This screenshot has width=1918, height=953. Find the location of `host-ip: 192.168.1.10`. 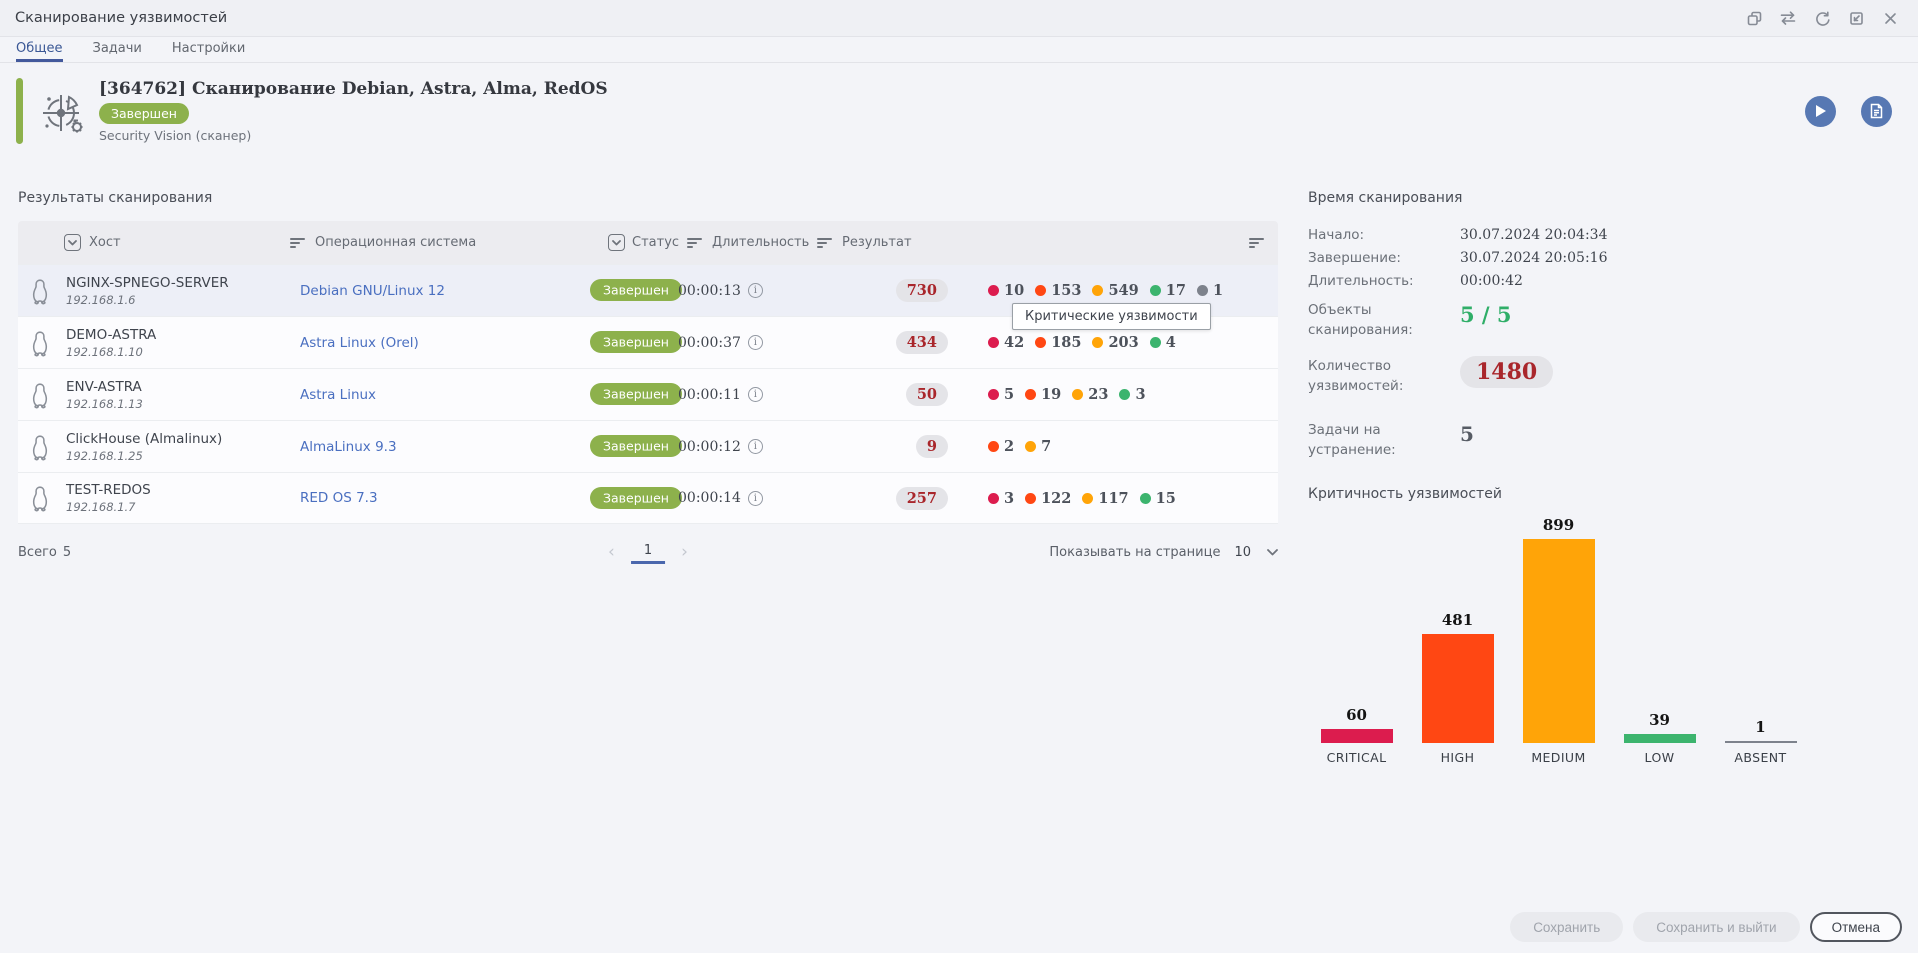

host-ip: 192.168.1.10 is located at coordinates (104, 351).